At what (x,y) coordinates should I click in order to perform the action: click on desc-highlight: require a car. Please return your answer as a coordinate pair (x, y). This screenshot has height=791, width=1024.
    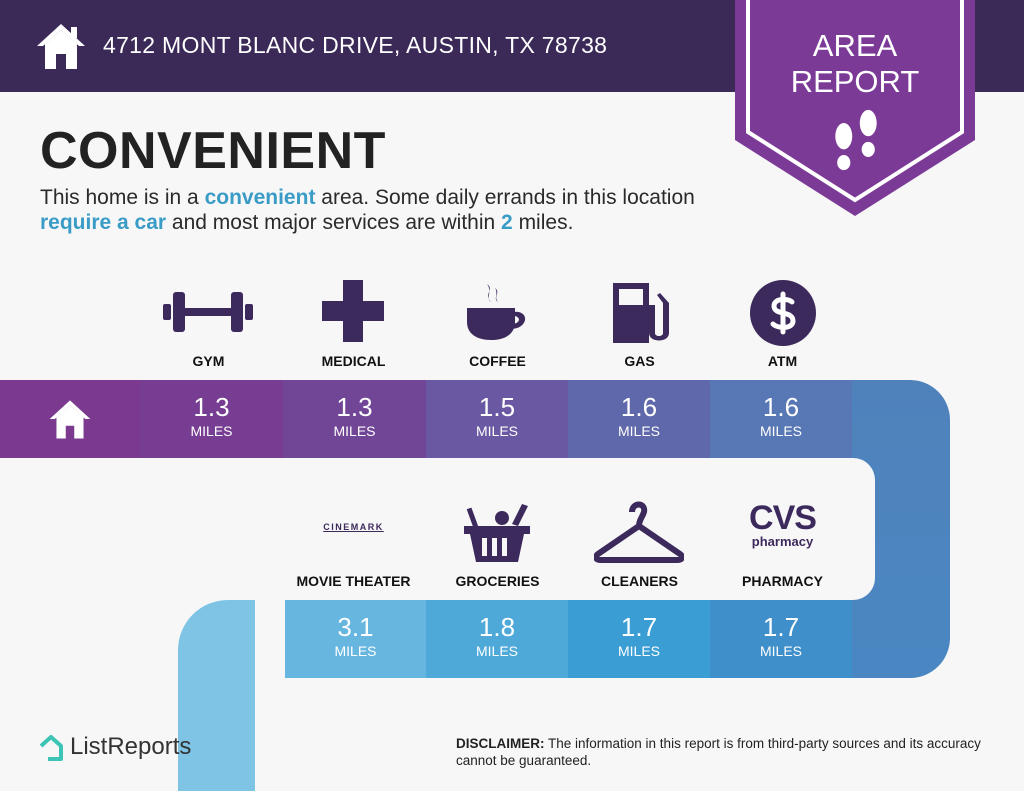
    Looking at the image, I should click on (103, 222).